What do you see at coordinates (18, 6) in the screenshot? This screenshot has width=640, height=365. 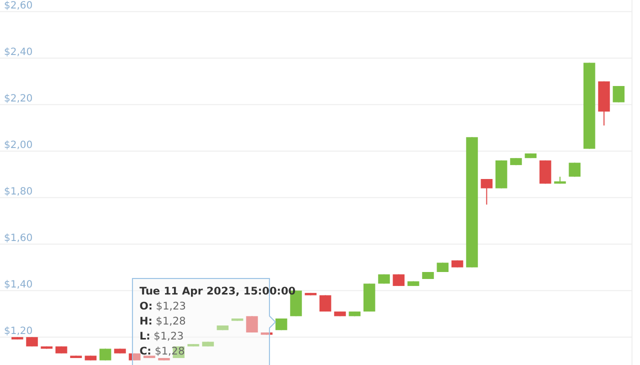 I see `y-tick-label: $2,60` at bounding box center [18, 6].